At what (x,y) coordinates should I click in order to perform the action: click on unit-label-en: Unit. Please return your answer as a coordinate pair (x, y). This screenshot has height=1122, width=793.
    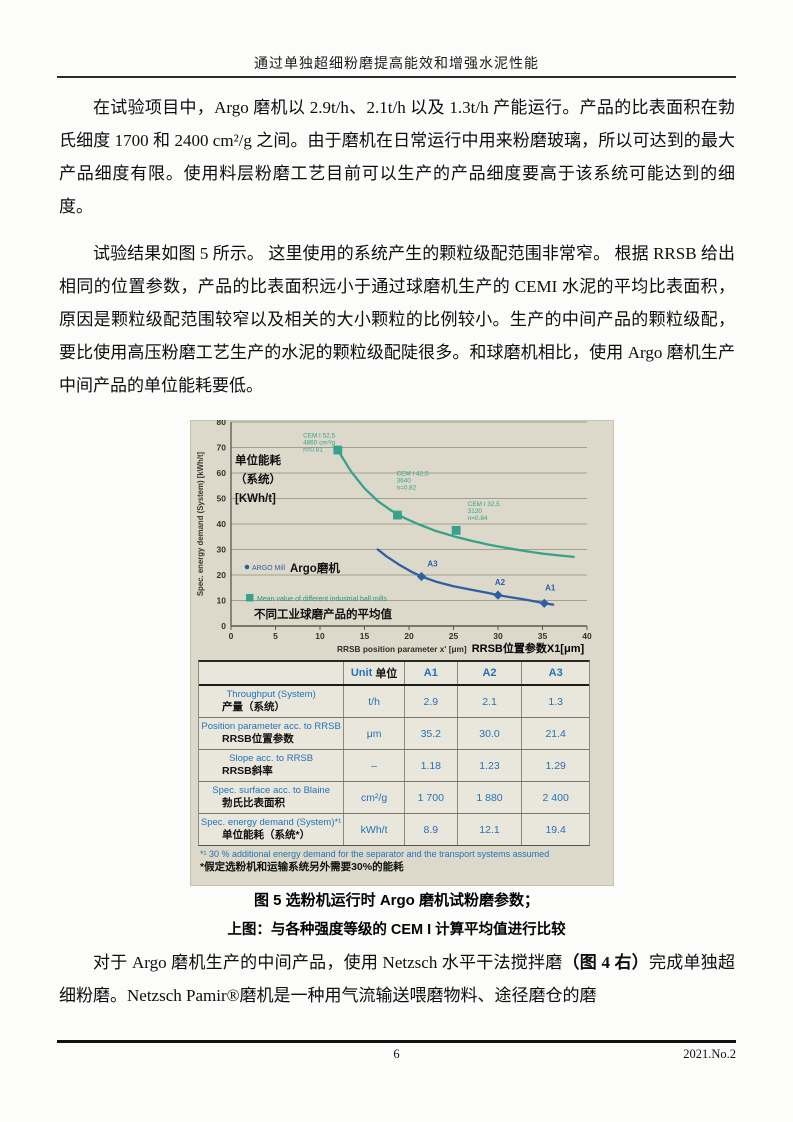
    Looking at the image, I should click on (361, 673).